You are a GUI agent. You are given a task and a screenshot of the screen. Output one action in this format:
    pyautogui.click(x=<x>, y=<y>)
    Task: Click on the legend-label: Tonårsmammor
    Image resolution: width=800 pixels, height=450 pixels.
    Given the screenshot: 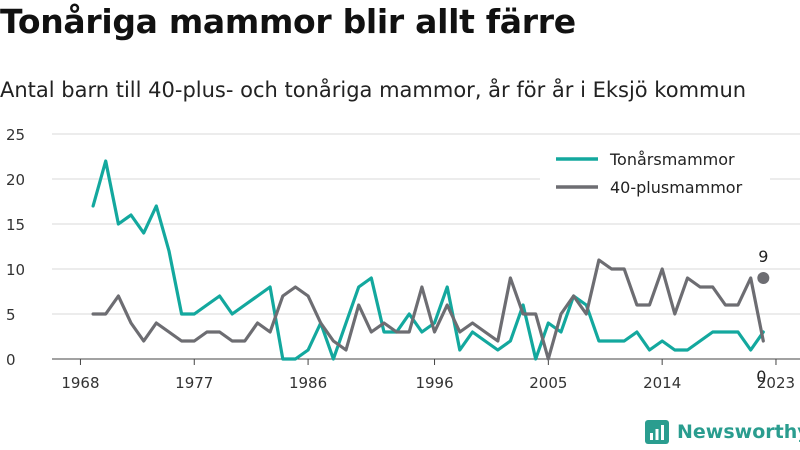 What is the action you would take?
    pyautogui.click(x=672, y=159)
    